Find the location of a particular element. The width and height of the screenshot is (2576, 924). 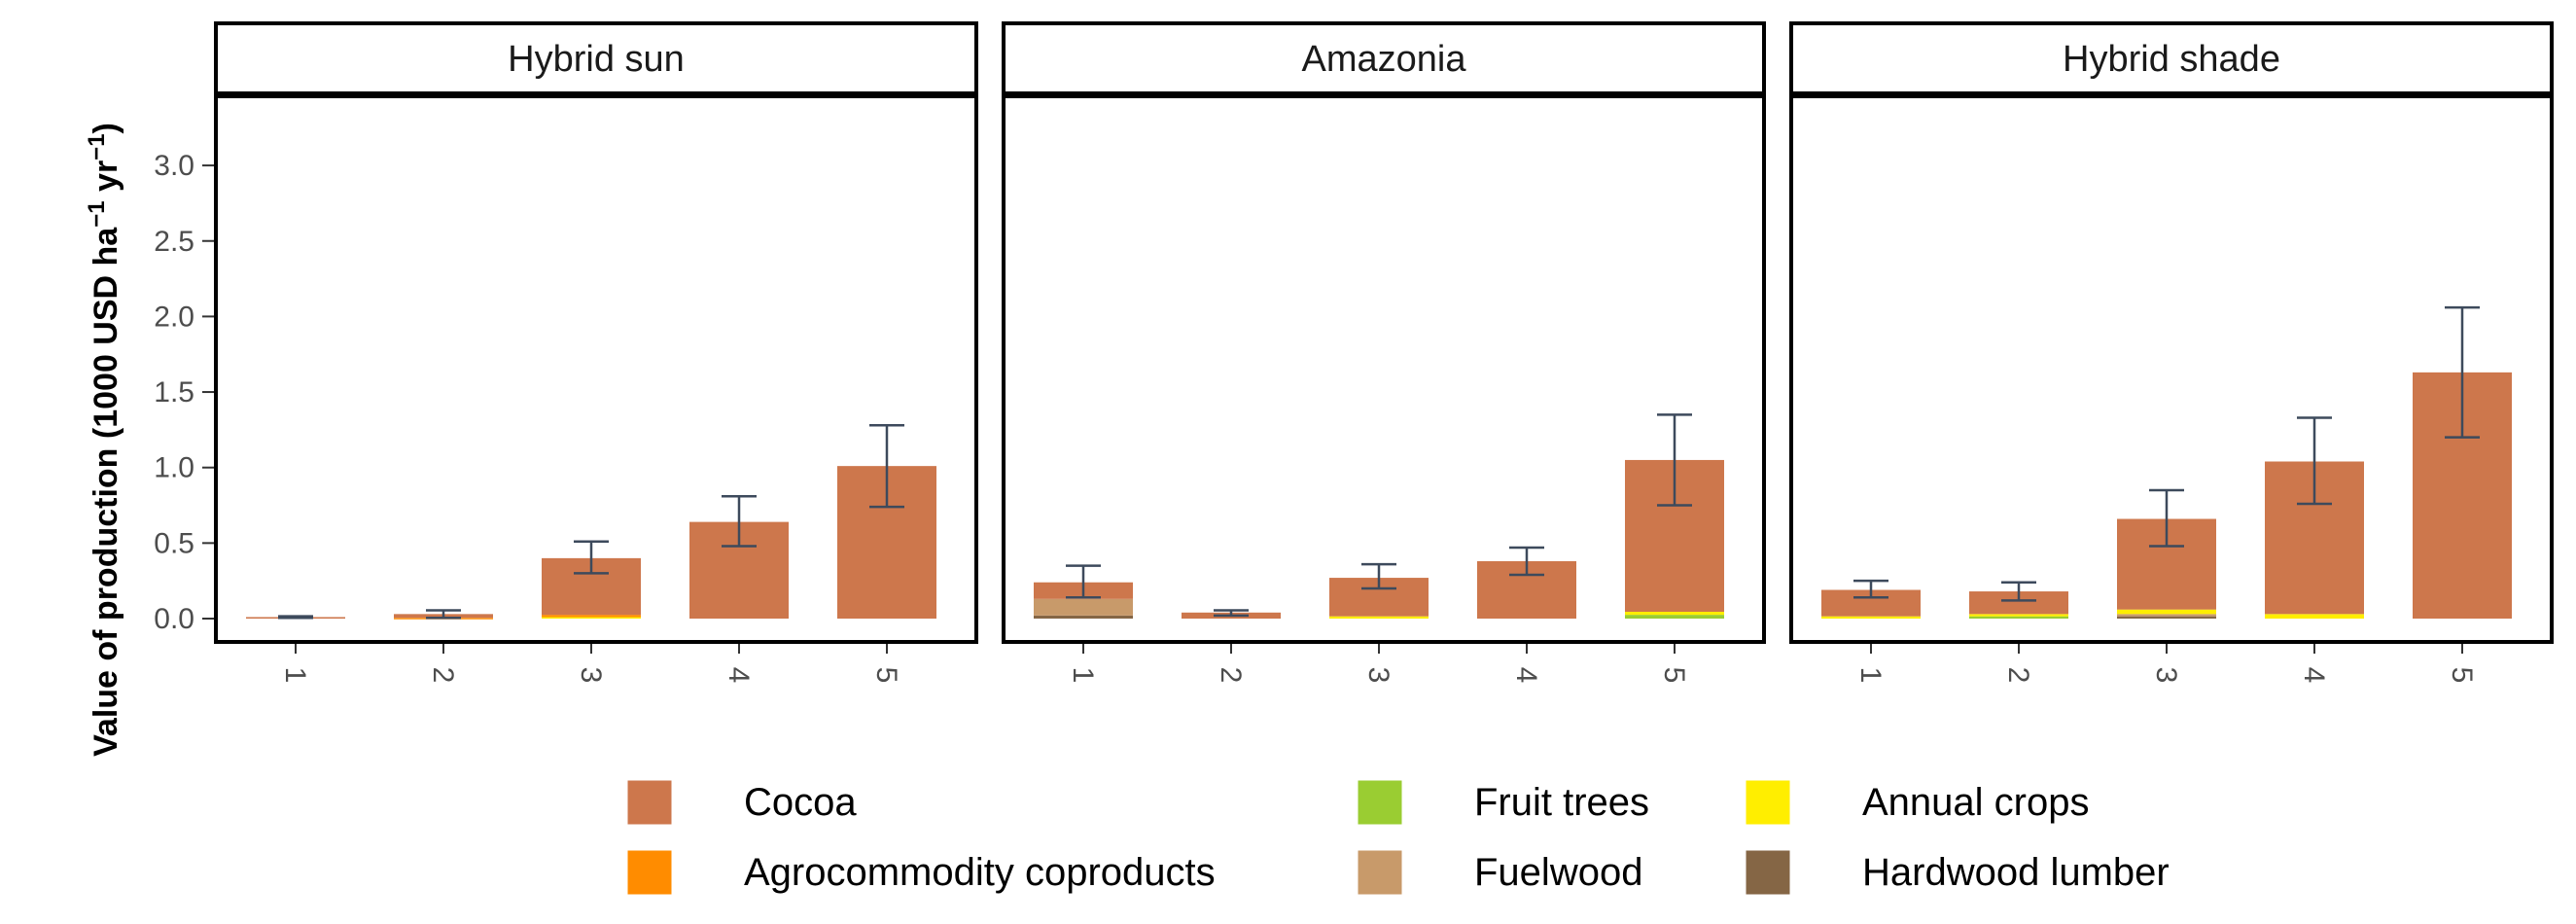

y-axis-title: Value of production (1000 USD ha−1 yr−1) is located at coordinates (104, 440).